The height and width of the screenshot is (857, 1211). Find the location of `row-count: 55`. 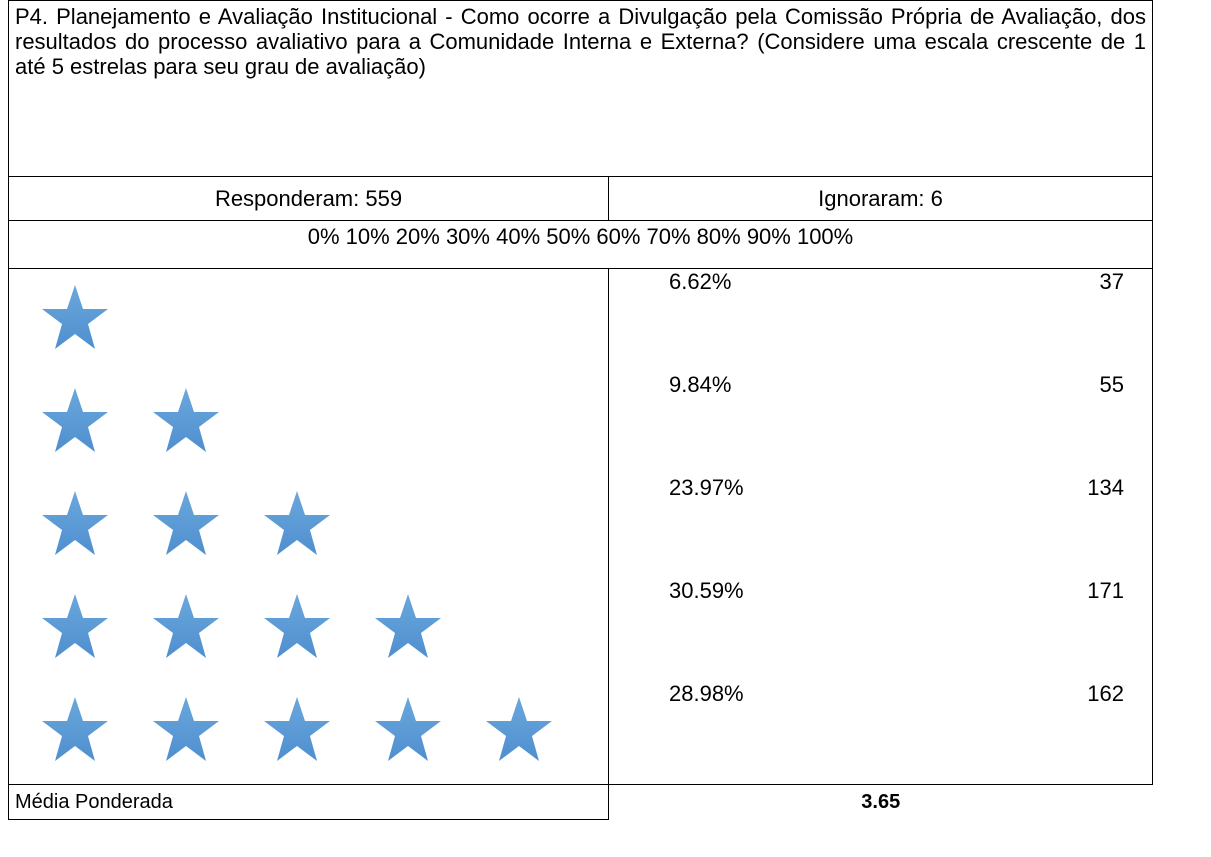

row-count: 55 is located at coordinates (1111, 384).